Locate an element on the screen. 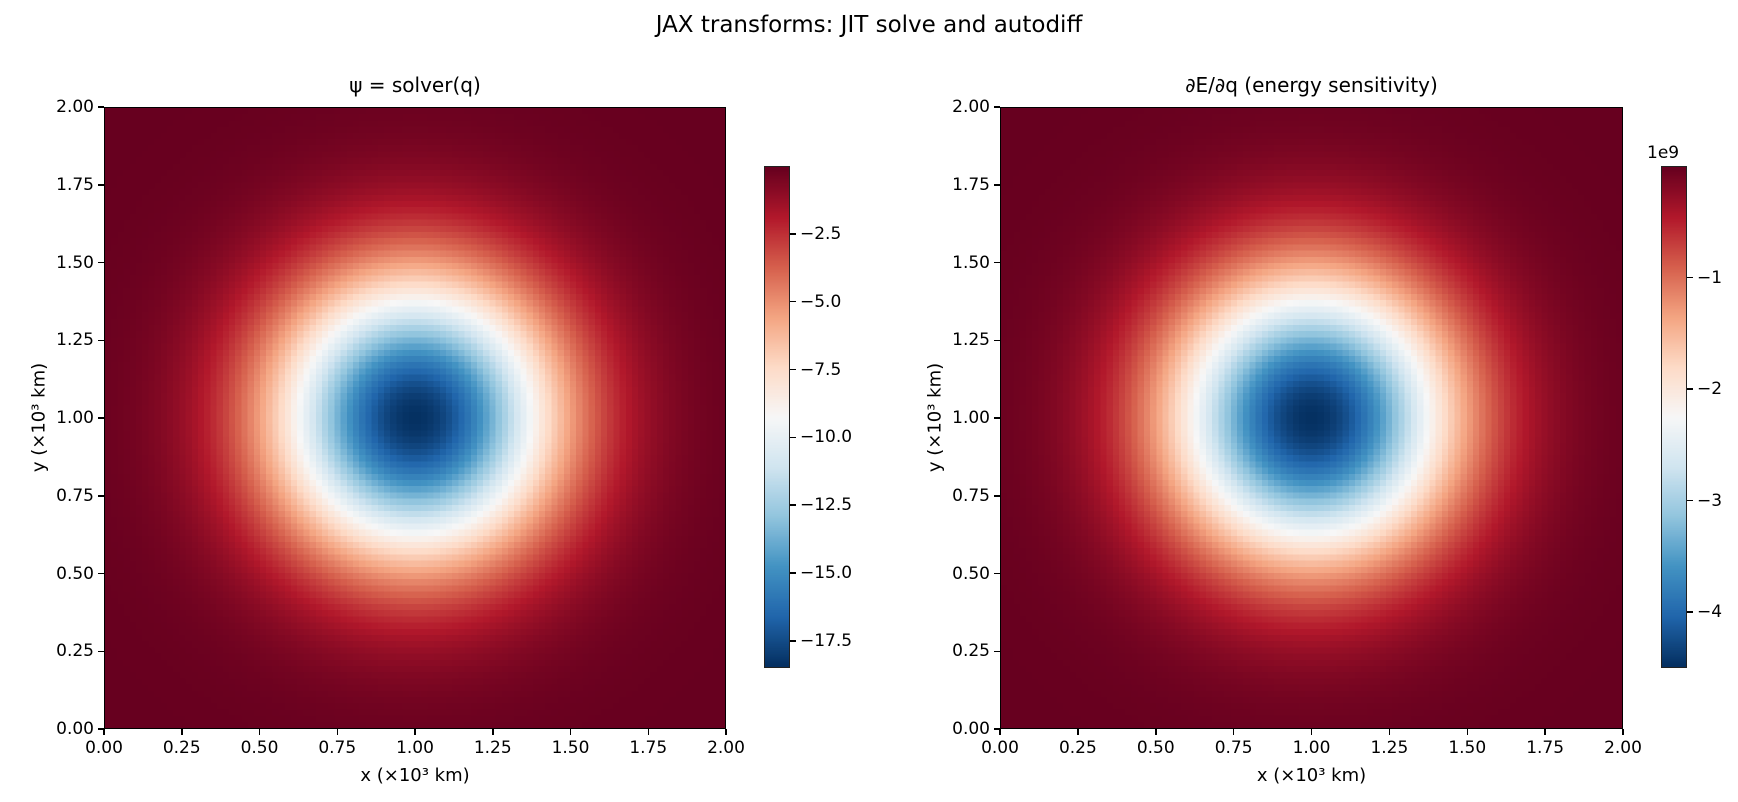 This screenshot has width=1738, height=802. colorbar-gradient is located at coordinates (1674, 417).